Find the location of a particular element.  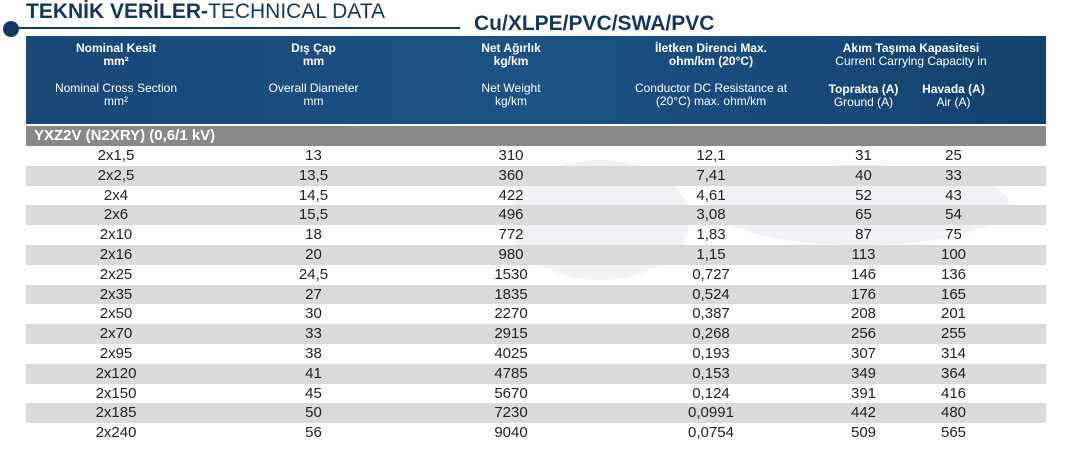

header-weight-en: Net Weight is located at coordinates (511, 88).